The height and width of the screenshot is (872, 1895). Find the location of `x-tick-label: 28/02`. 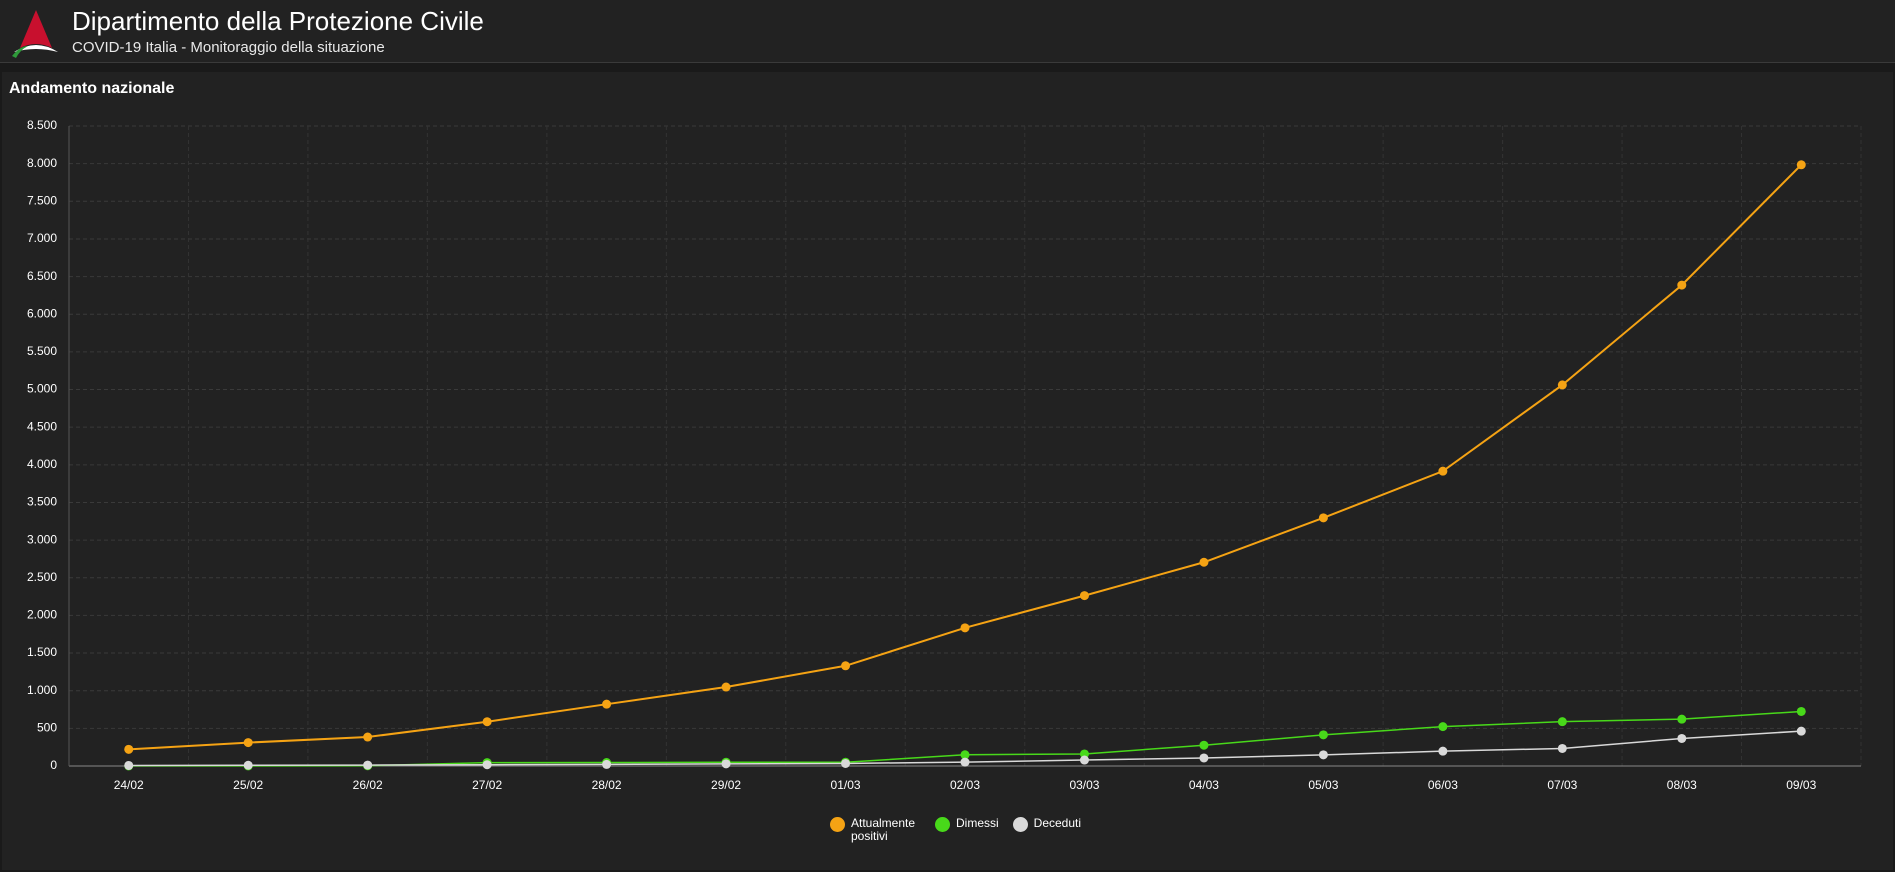

x-tick-label: 28/02 is located at coordinates (607, 785).